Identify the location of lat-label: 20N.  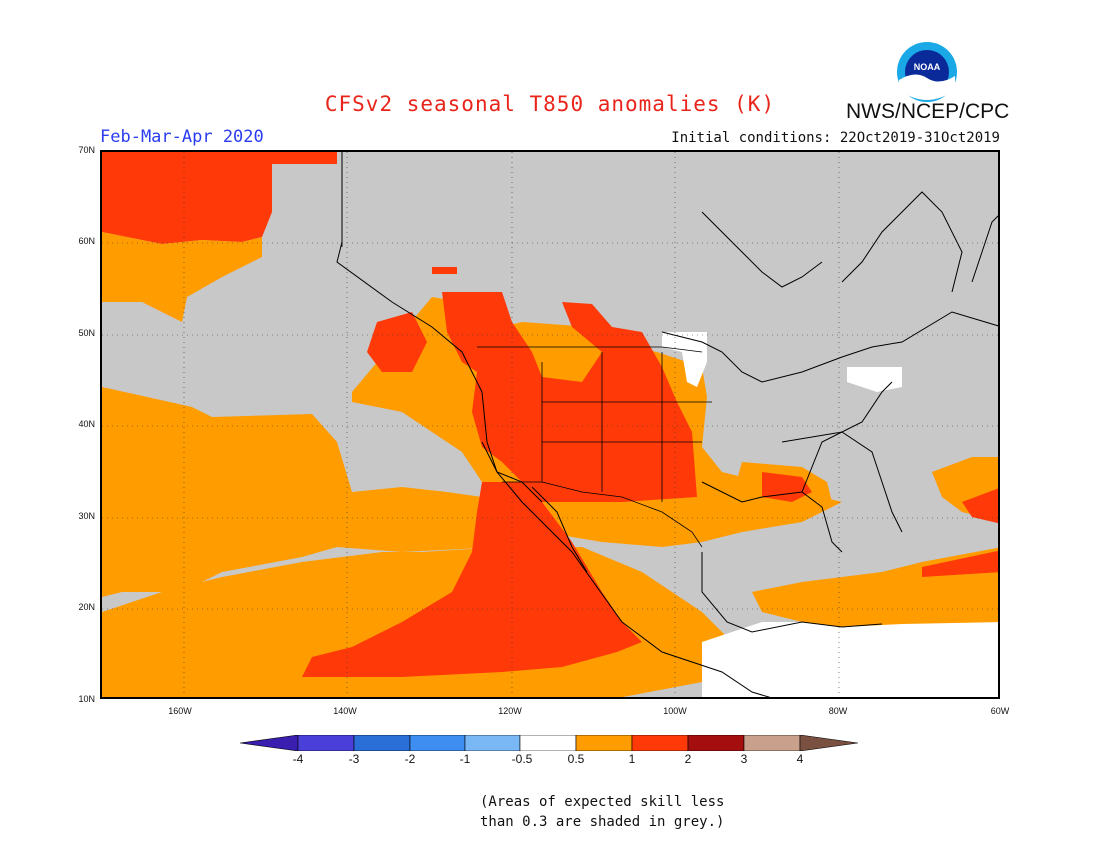
(86, 607).